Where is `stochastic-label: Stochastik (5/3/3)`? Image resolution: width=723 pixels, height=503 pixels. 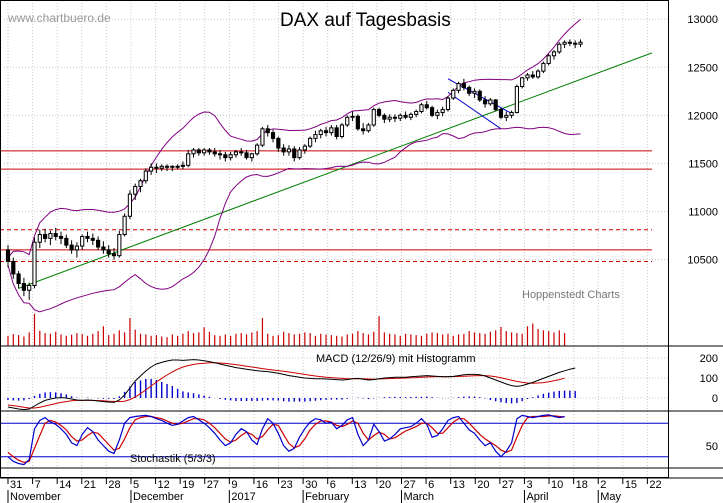 stochastic-label: Stochastik (5/3/3) is located at coordinates (173, 459).